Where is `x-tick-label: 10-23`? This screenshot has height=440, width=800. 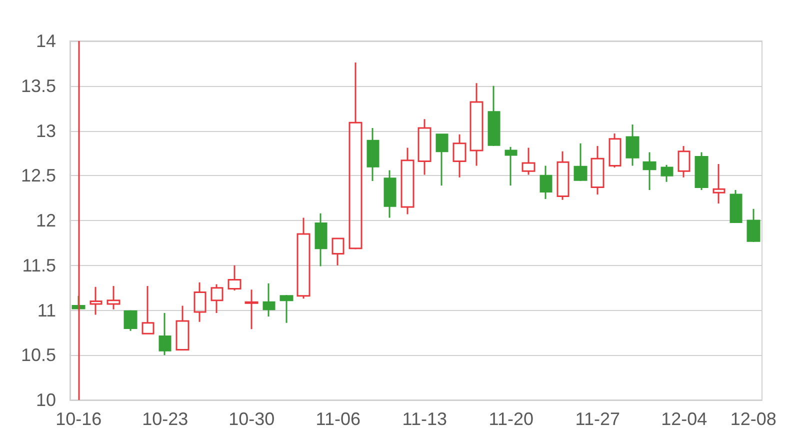
x-tick-label: 10-23 is located at coordinates (165, 419).